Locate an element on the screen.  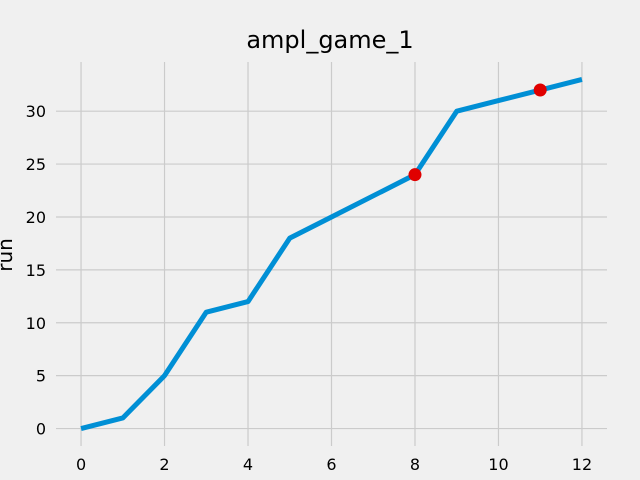
highlight-markers is located at coordinates (477, 132).